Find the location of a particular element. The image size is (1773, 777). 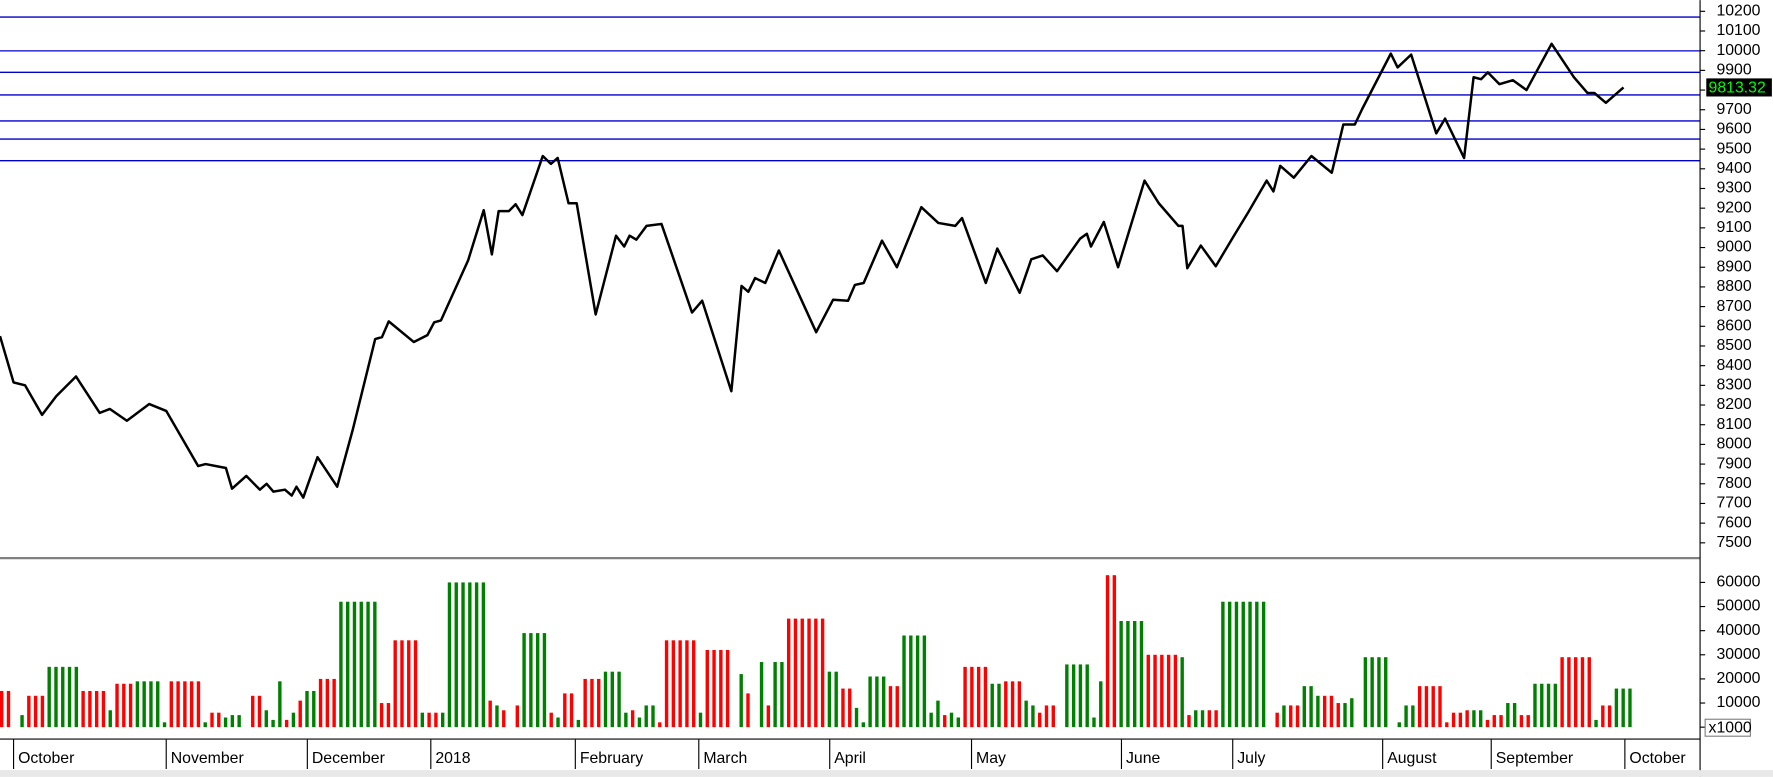

annotation-box is located at coordinates (1727, 727).